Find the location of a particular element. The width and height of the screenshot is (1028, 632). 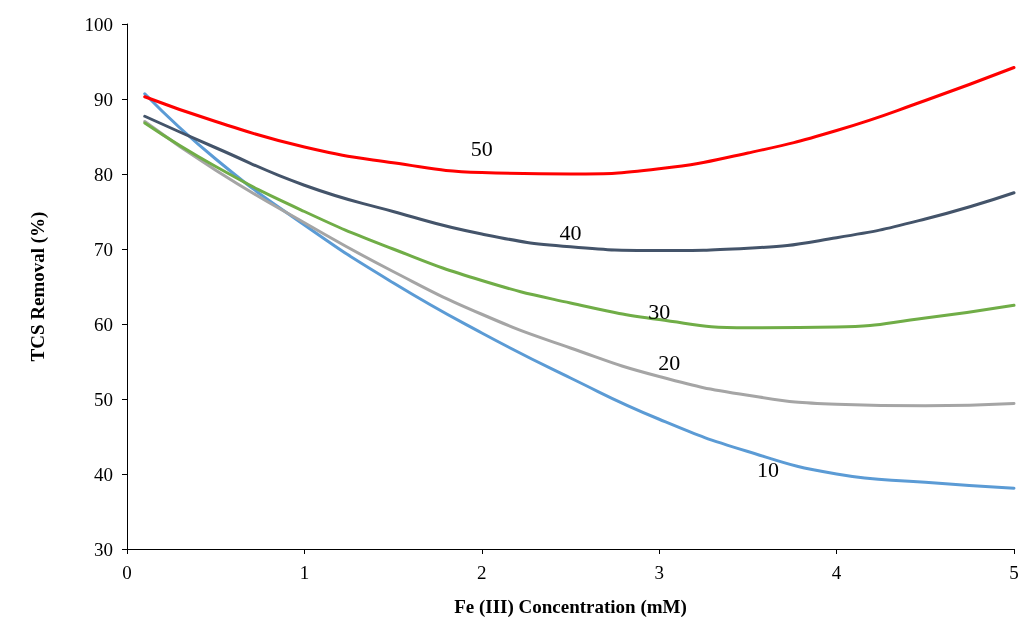

y-tick-label: 70 is located at coordinates (103, 249).